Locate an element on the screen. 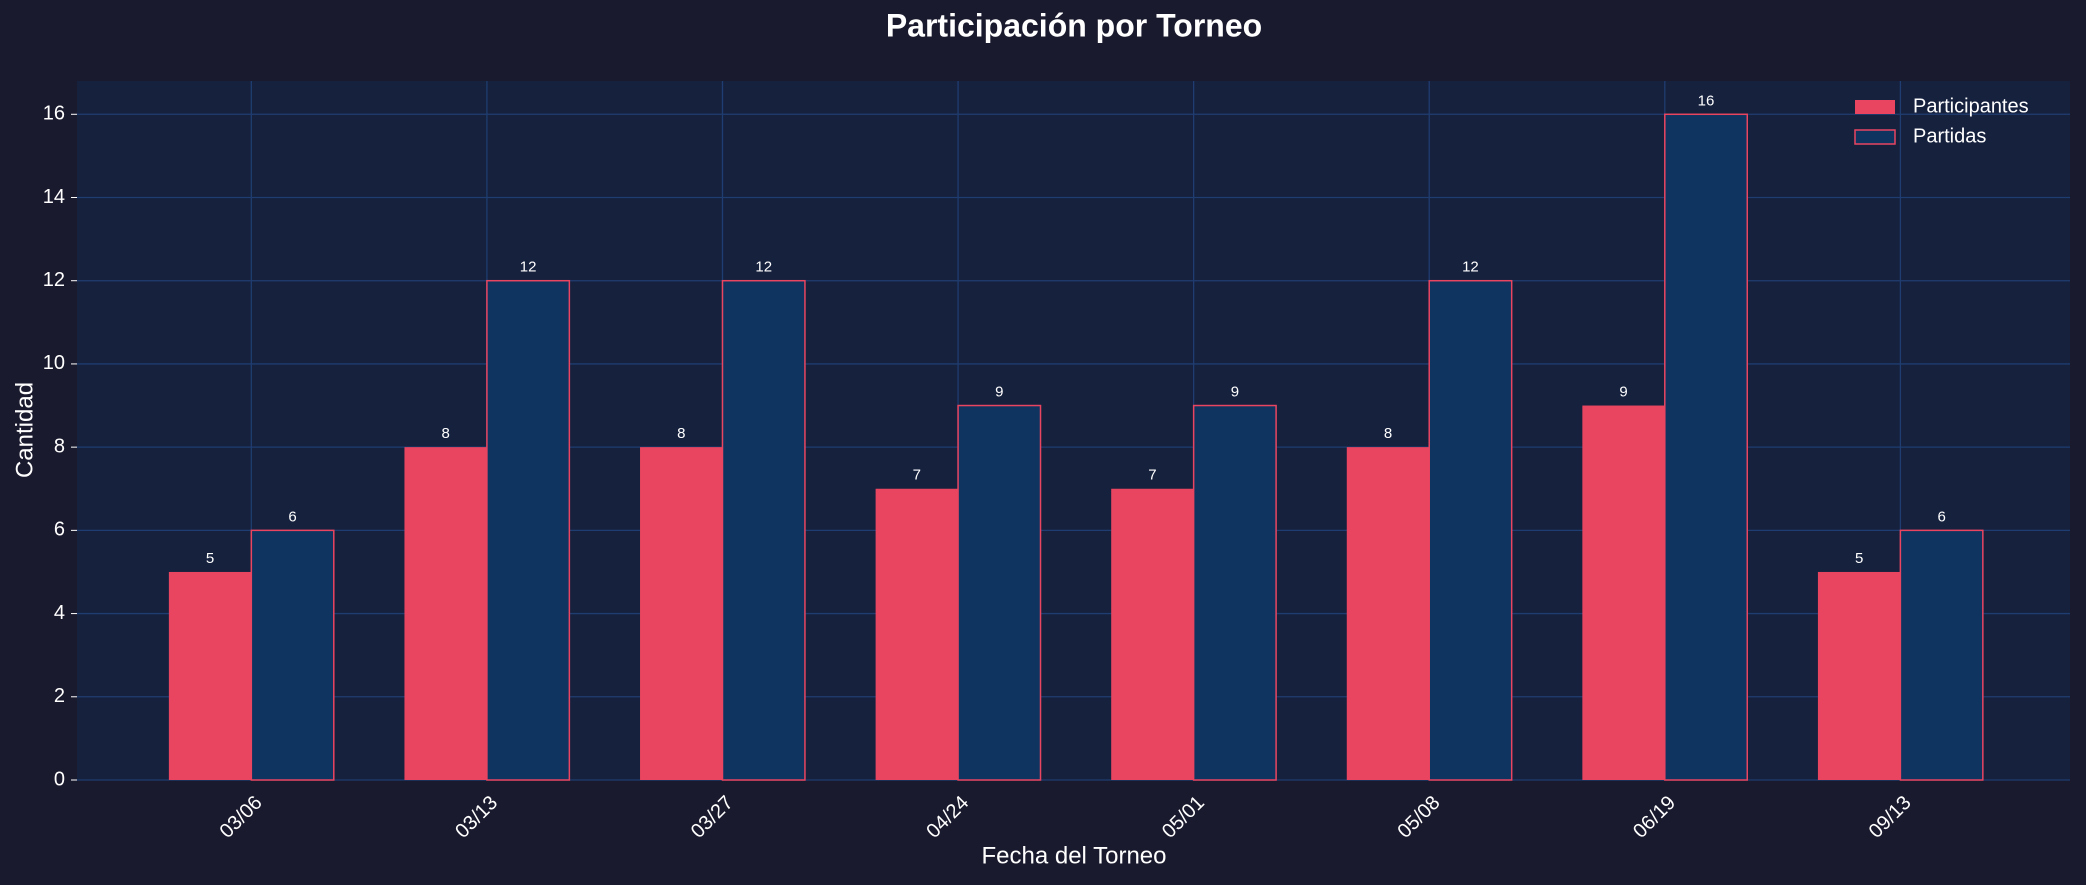  chart-title: Participación por Torneo is located at coordinates (1074, 25).